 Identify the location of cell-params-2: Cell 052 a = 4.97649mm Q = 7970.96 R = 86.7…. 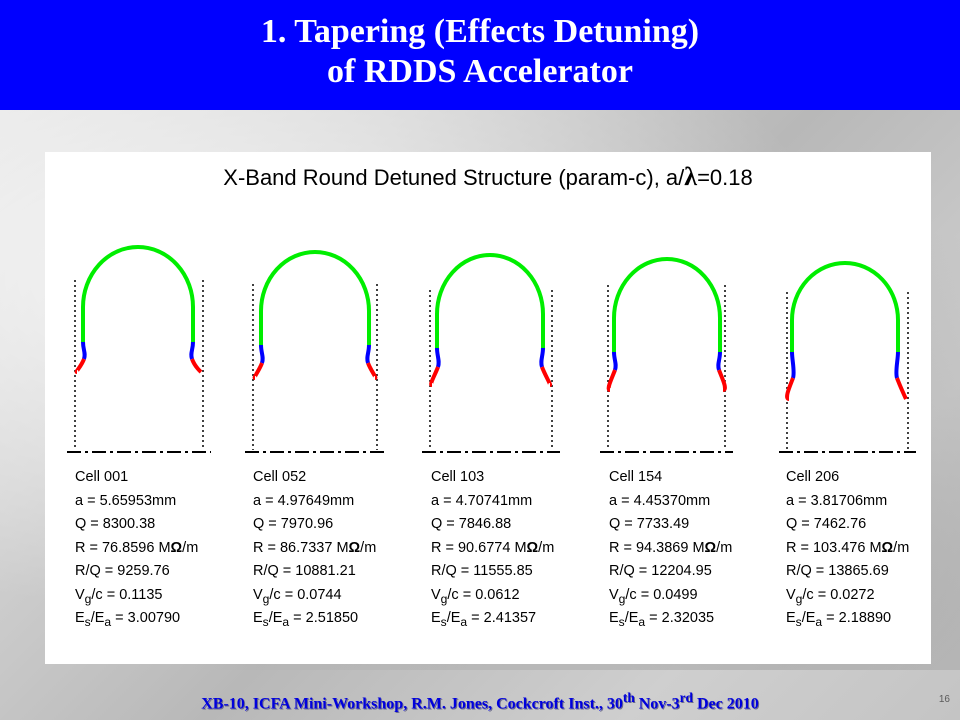
(338, 548).